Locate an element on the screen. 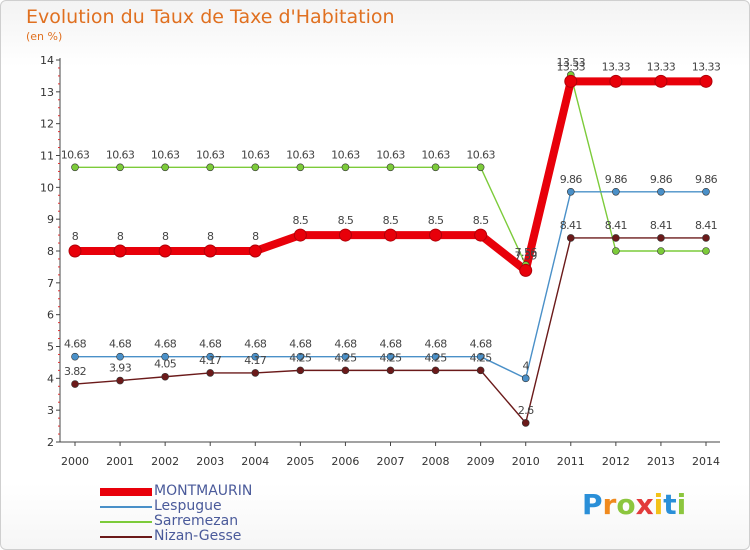 This screenshot has width=750, height=550. x-tick-label: 2013 is located at coordinates (661, 461).